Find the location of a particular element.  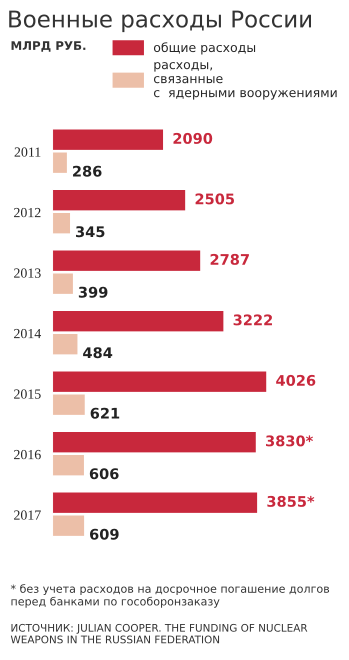

data-label: 399 is located at coordinates (93, 292).